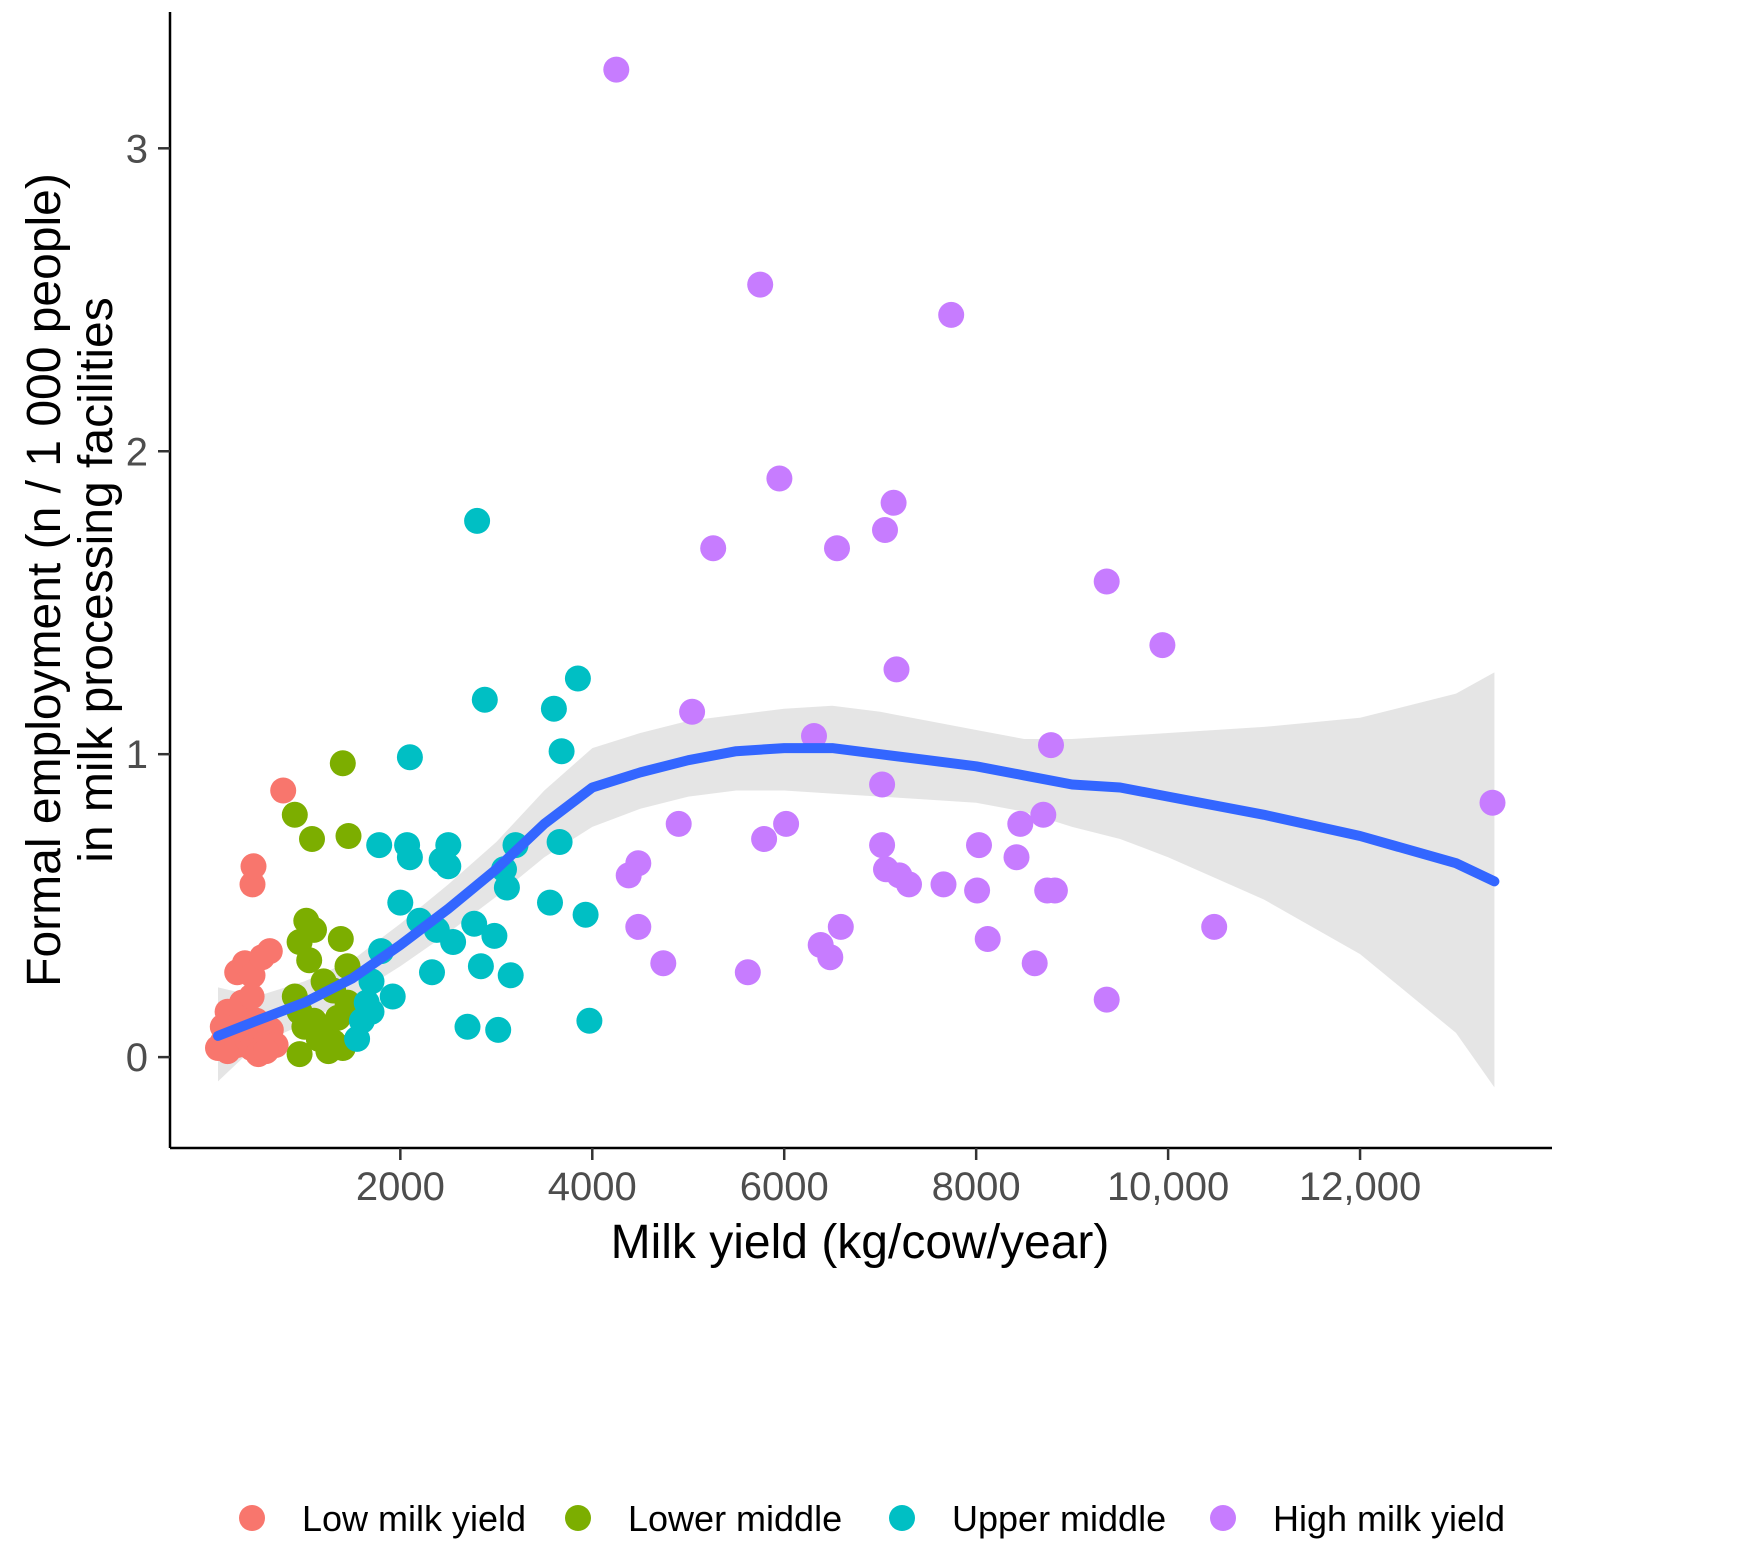 The width and height of the screenshot is (1760, 1563). Describe the element at coordinates (382, 1518) in the screenshot. I see `legend-item: Low milk yield` at that location.